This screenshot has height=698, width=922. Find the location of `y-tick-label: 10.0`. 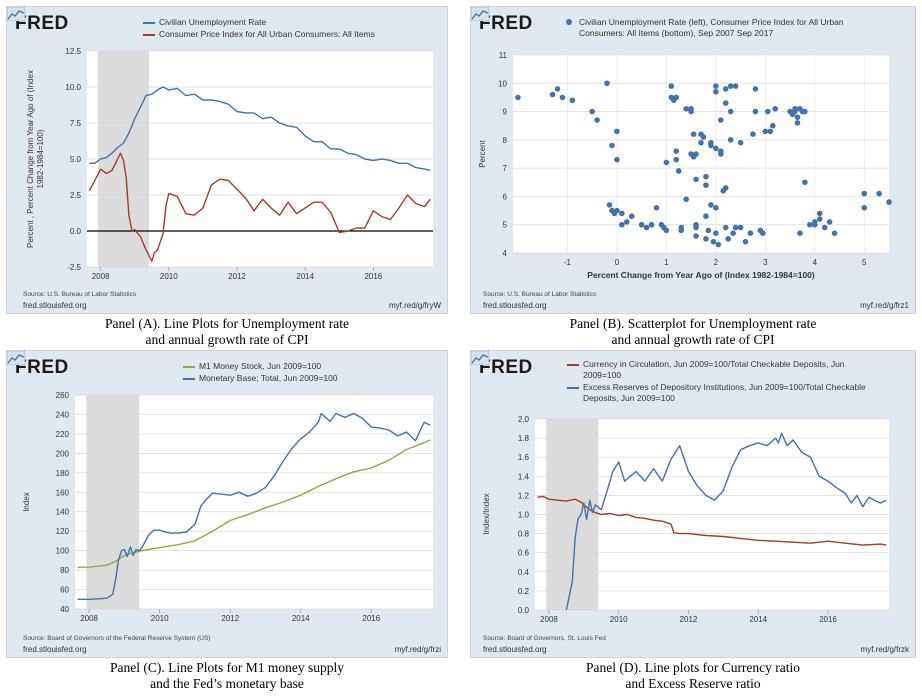

y-tick-label: 10.0 is located at coordinates (73, 87).